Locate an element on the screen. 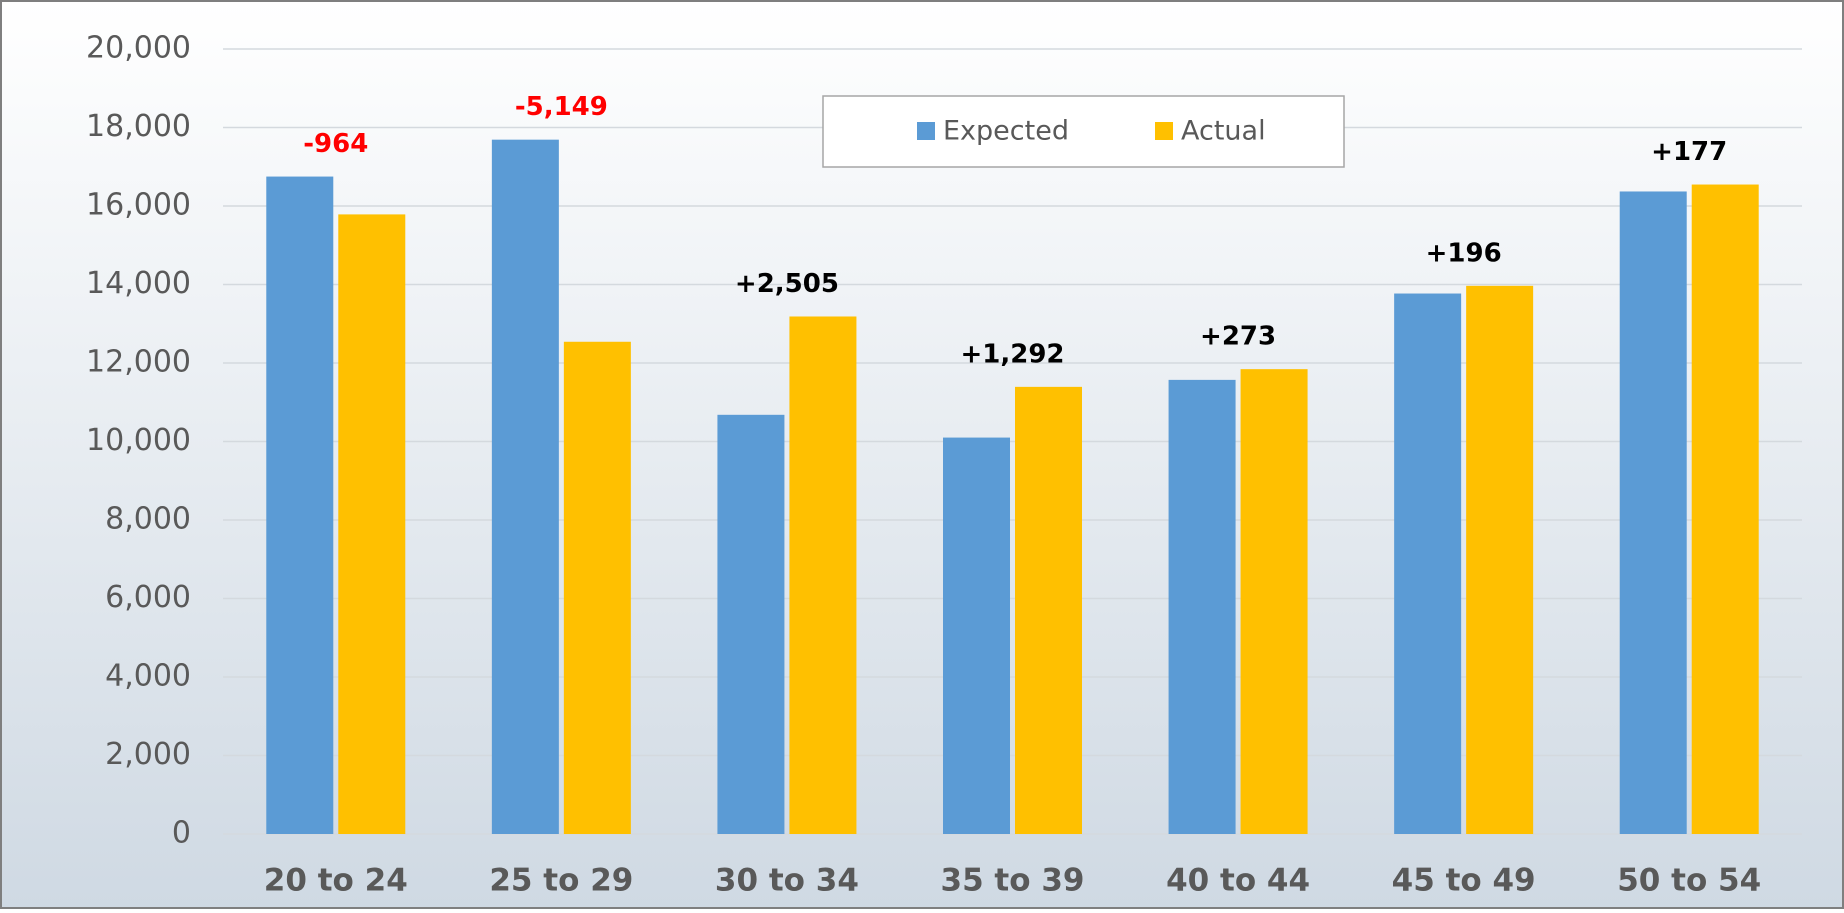 The image size is (1844, 913). difference-label: +177 is located at coordinates (1689, 152).